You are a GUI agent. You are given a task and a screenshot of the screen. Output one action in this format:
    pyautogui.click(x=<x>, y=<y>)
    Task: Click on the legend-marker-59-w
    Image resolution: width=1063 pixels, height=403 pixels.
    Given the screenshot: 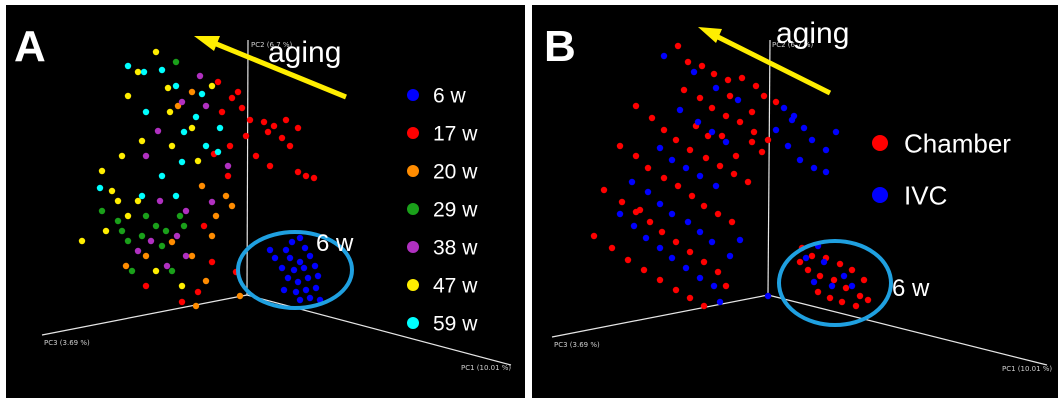 What is the action you would take?
    pyautogui.click(x=413, y=323)
    